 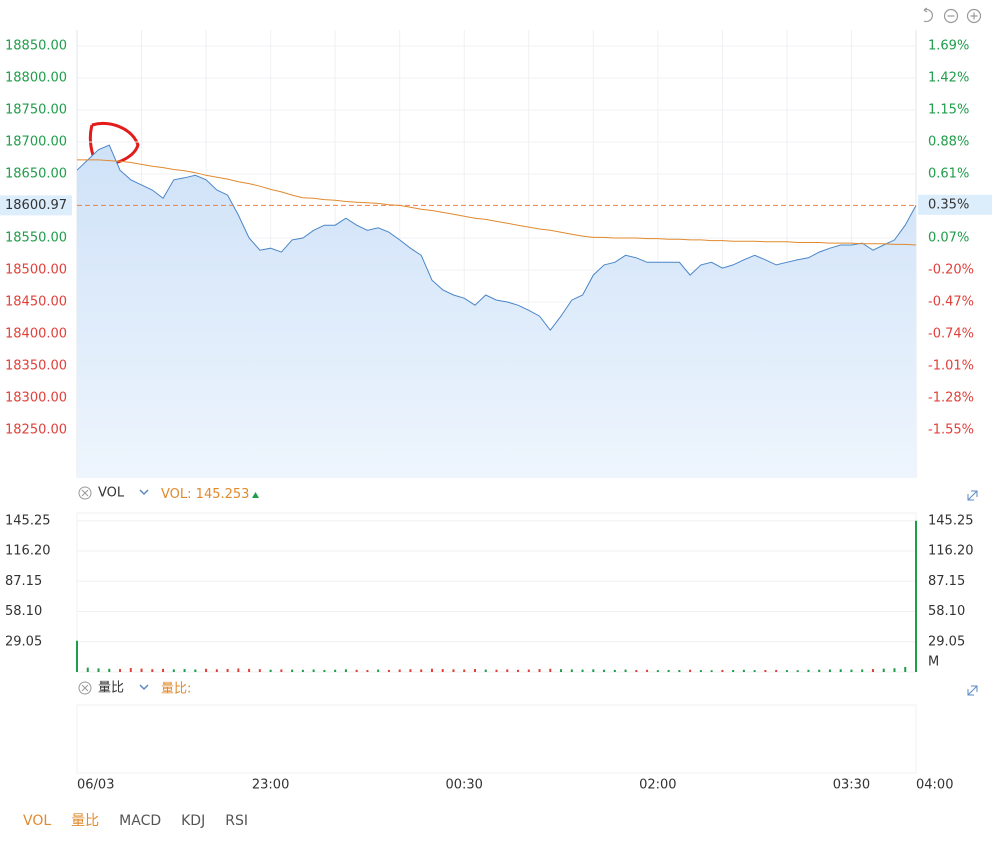 What do you see at coordinates (23, 611) in the screenshot?
I see `y-tick-label: 58.10` at bounding box center [23, 611].